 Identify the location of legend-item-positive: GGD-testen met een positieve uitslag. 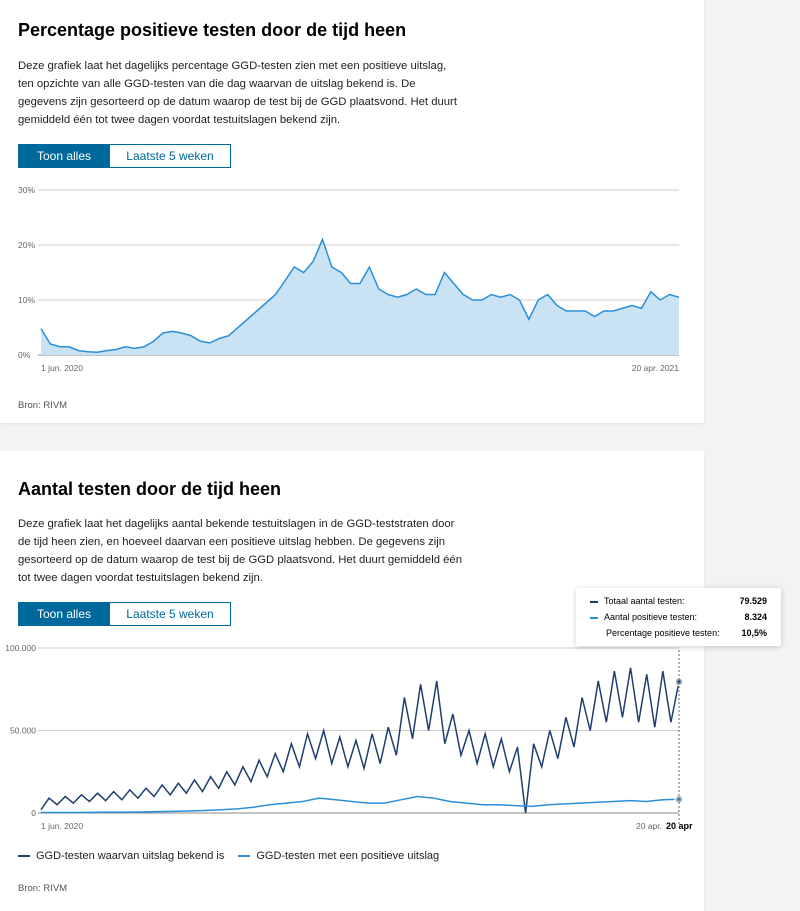
(338, 856).